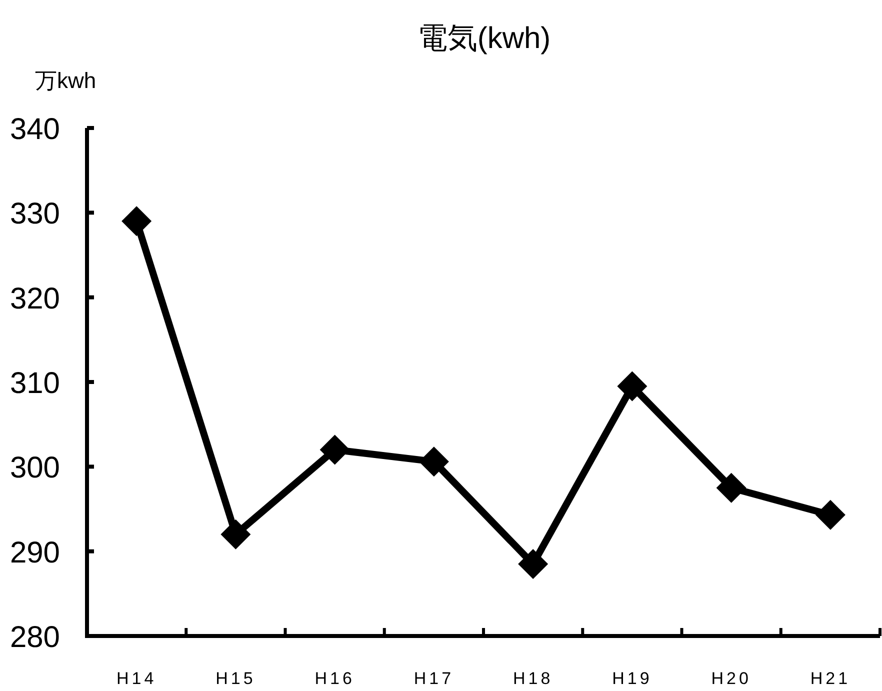 This screenshot has width=882, height=691. What do you see at coordinates (35, 129) in the screenshot?
I see `y-tick-label: 340` at bounding box center [35, 129].